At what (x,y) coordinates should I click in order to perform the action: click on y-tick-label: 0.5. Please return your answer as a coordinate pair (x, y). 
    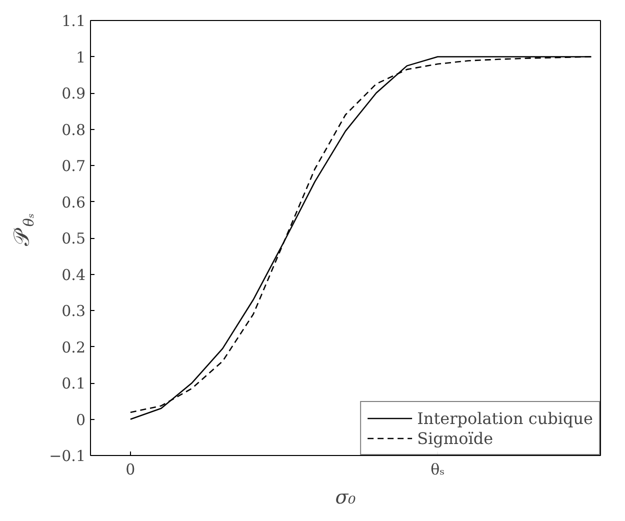
    Looking at the image, I should click on (74, 239).